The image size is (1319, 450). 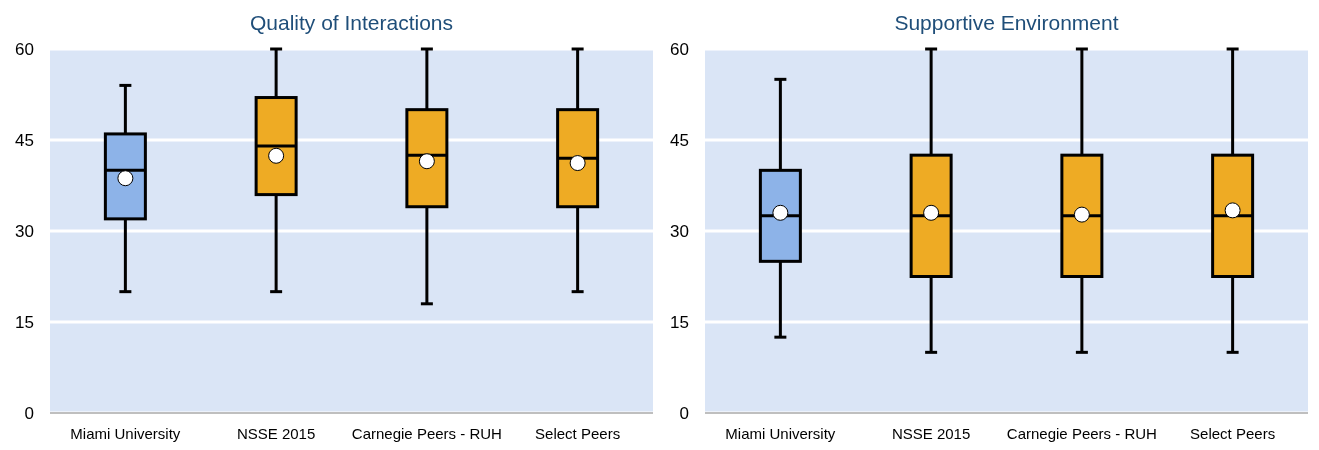 I want to click on chart-title: Supportive Environment, so click(x=1006, y=22).